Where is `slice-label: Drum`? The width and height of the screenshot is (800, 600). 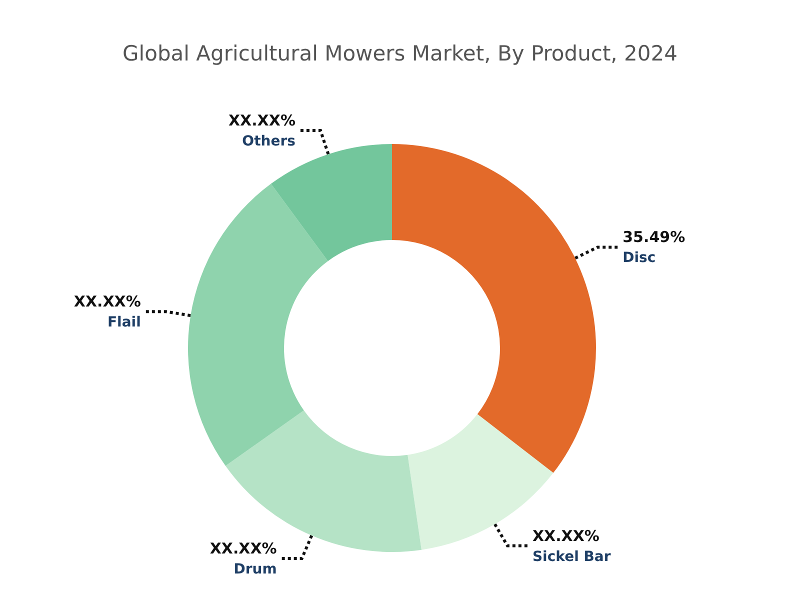 slice-label: Drum is located at coordinates (255, 570).